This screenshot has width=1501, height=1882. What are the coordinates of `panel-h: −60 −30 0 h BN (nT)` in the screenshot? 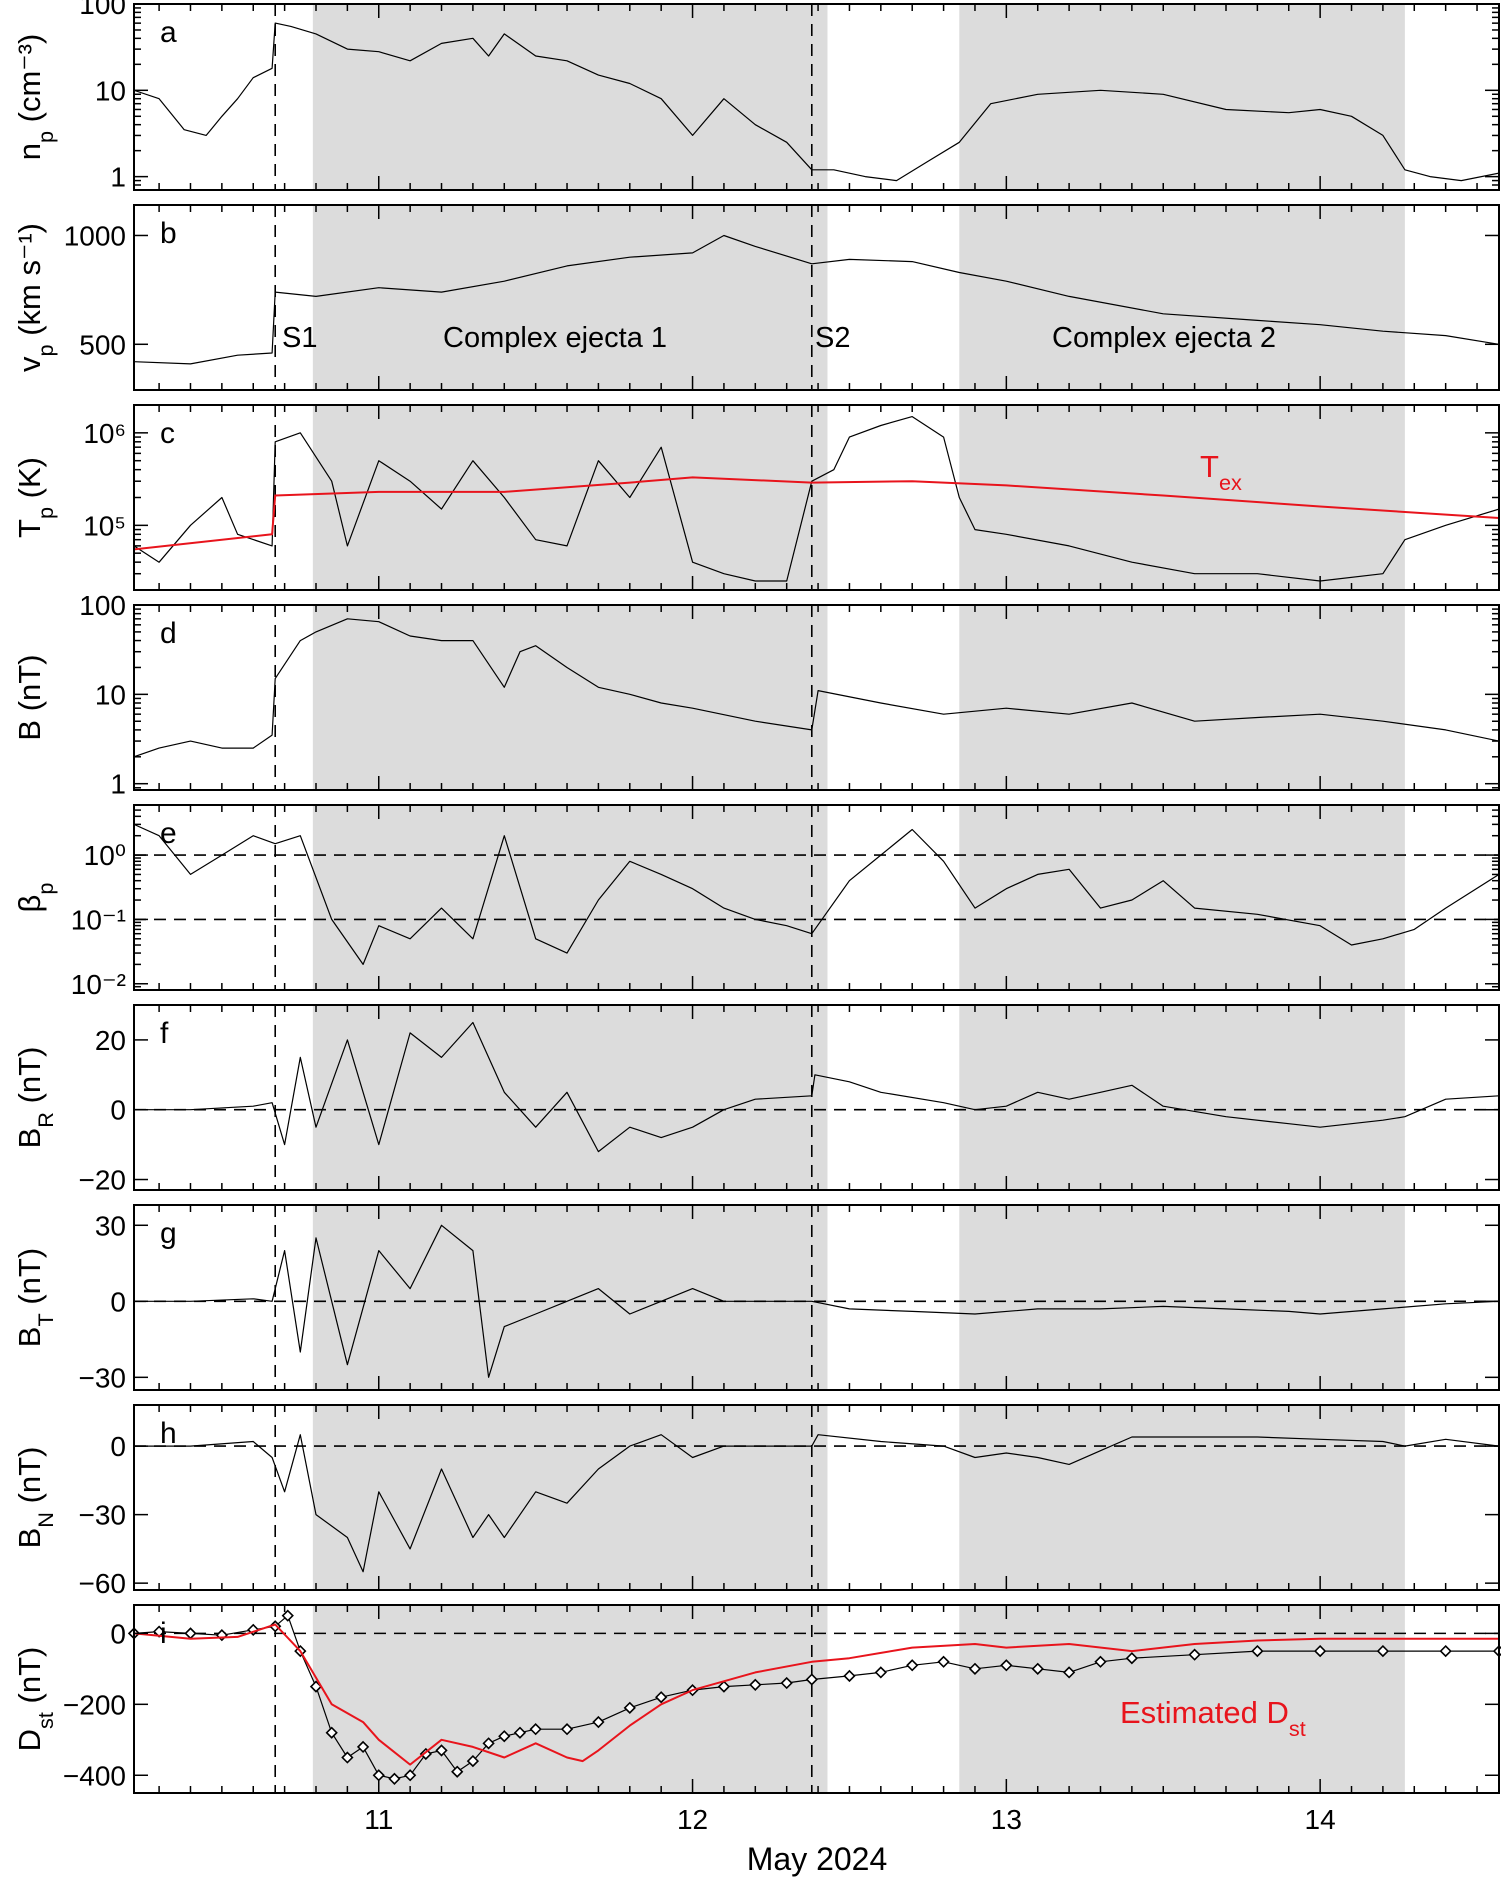 It's located at (756, 1501).